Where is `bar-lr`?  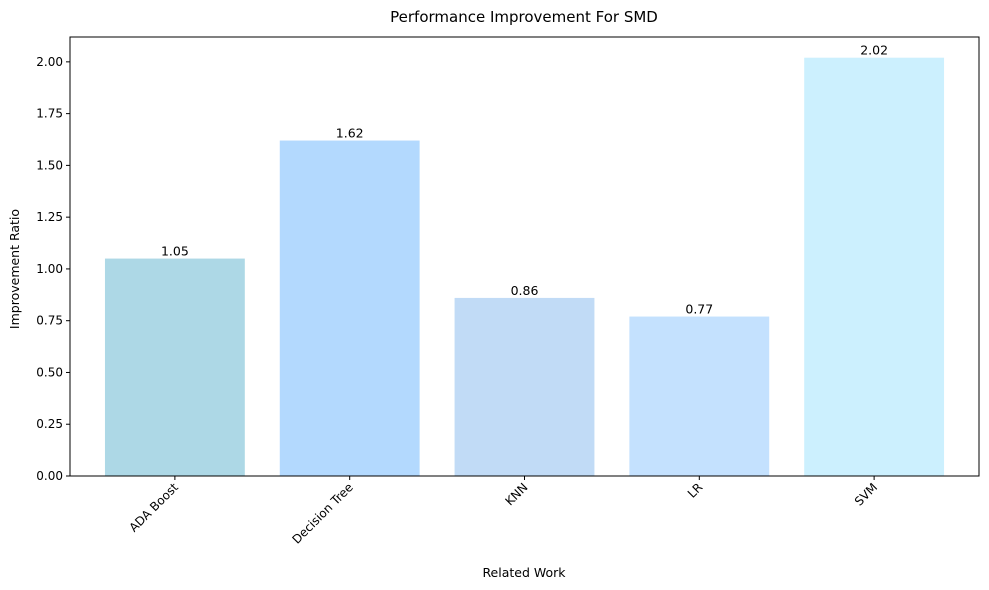 bar-lr is located at coordinates (699, 396).